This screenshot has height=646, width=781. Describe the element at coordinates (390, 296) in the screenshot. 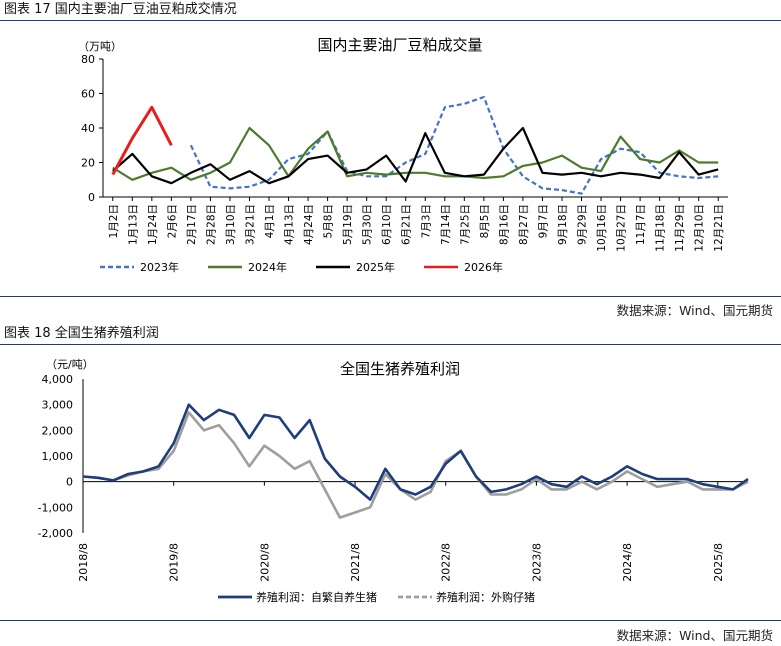

I see `figure-17-rule` at that location.